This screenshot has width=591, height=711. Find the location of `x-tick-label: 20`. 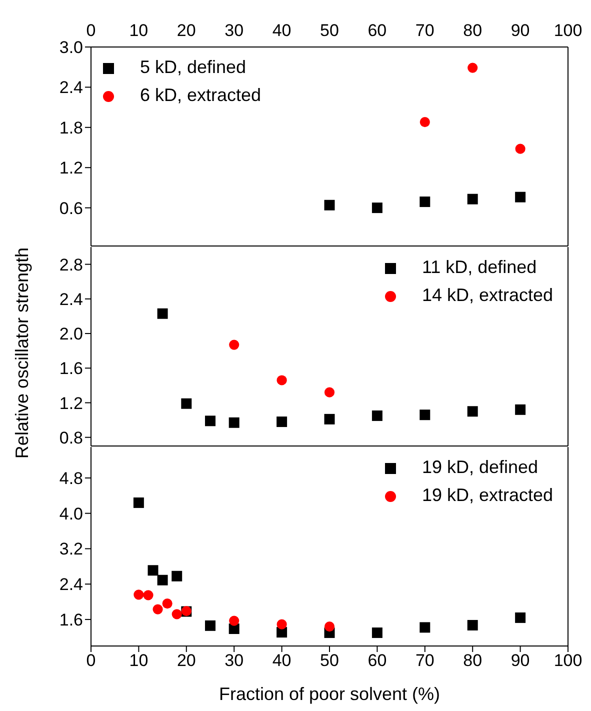

x-tick-label: 20 is located at coordinates (186, 660).